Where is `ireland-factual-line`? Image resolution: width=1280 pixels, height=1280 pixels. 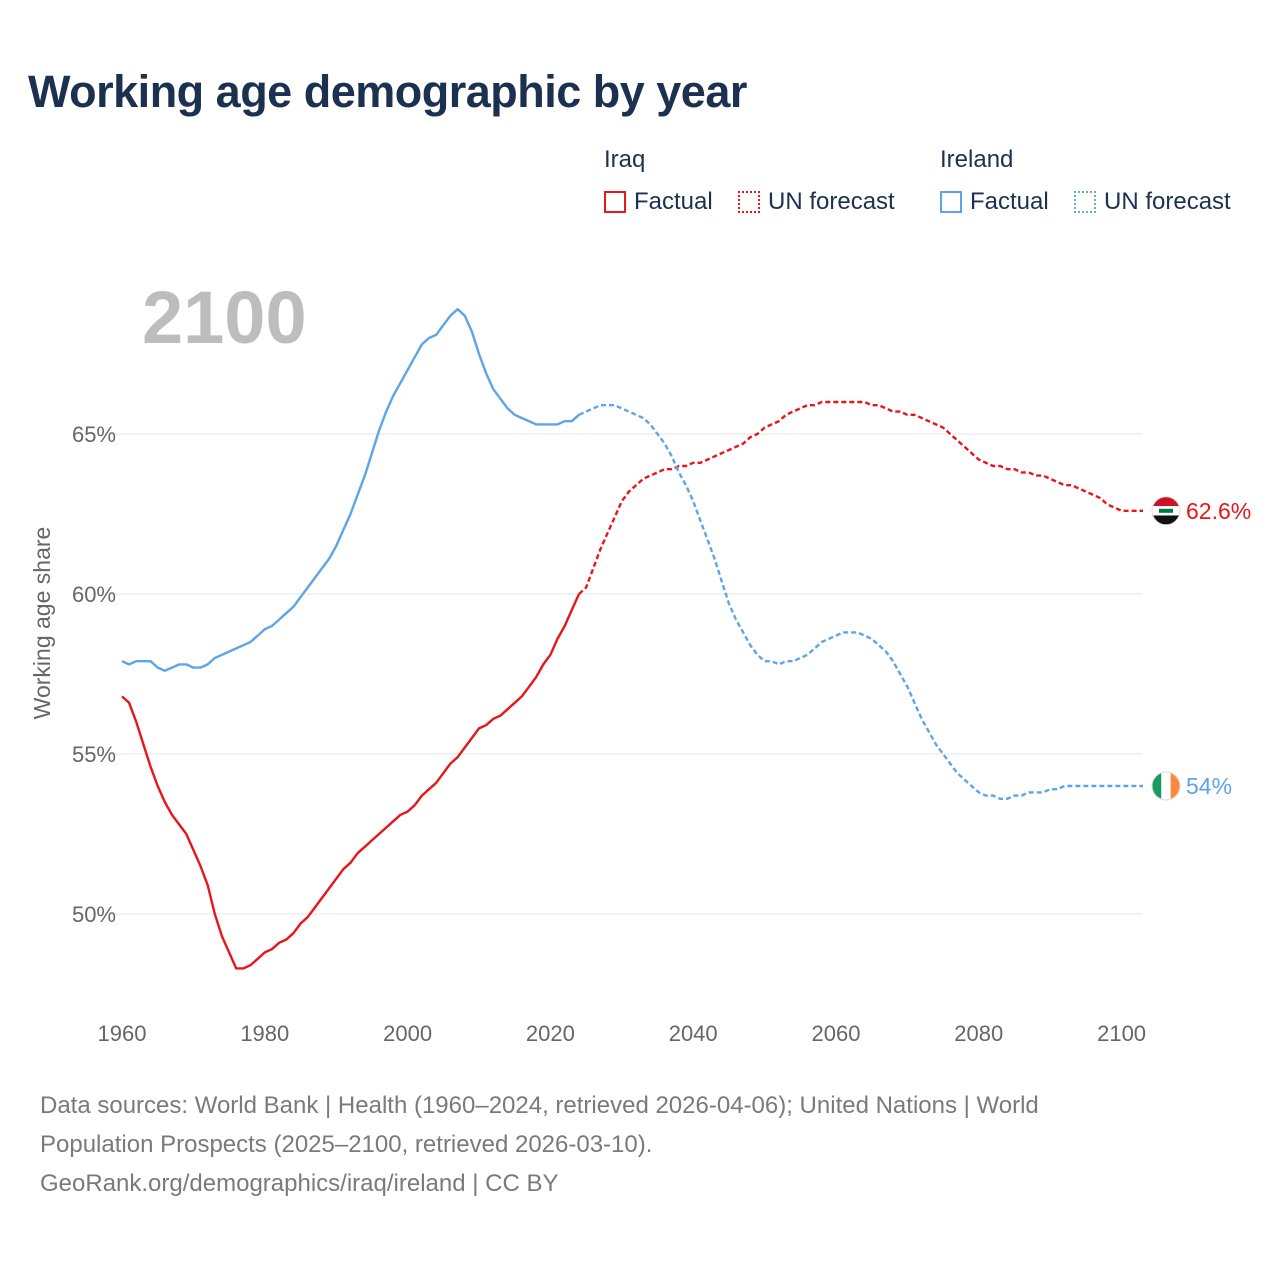
ireland-factual-line is located at coordinates (350, 490).